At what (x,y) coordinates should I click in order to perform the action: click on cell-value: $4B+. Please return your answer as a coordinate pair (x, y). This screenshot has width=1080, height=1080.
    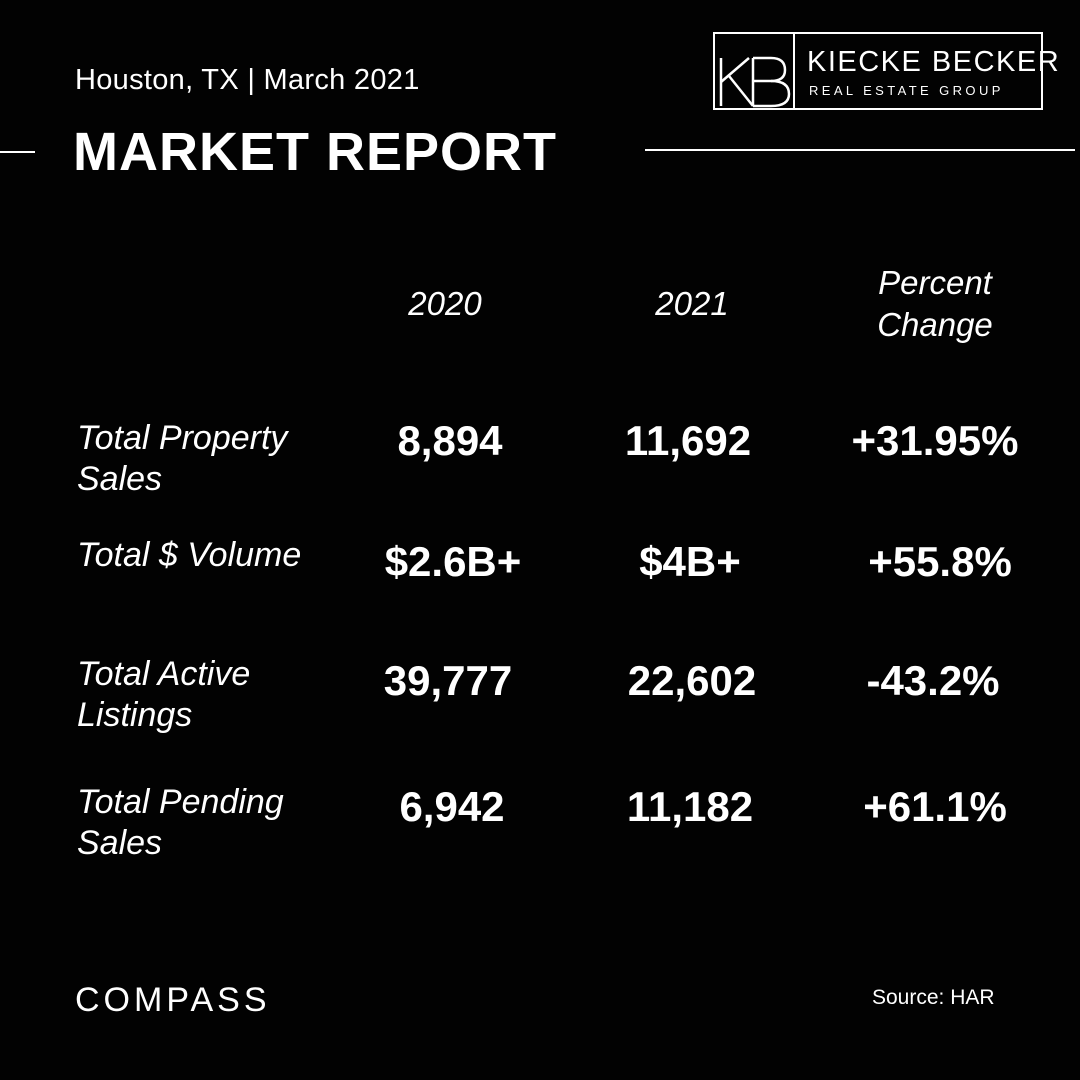
    Looking at the image, I should click on (690, 561).